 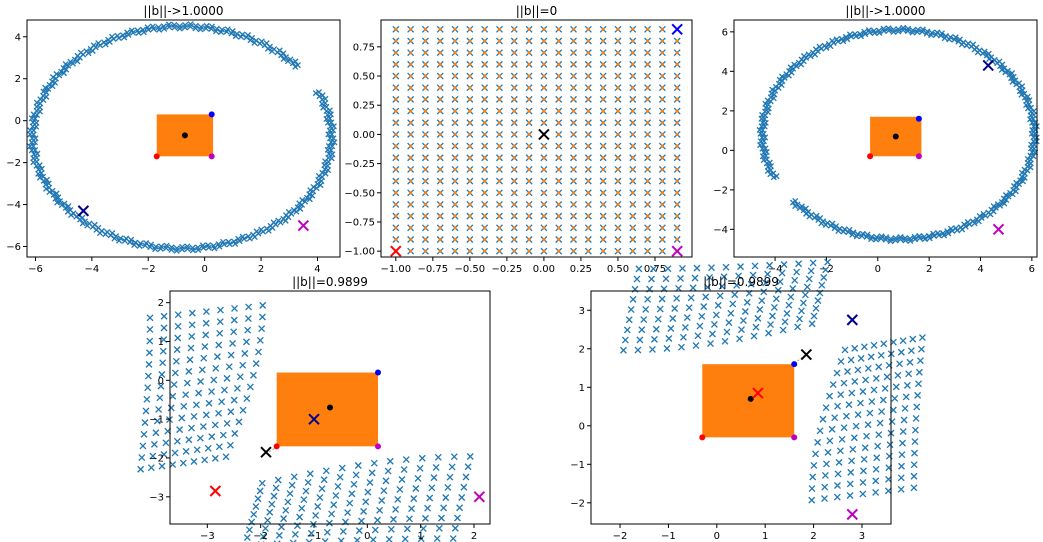 What do you see at coordinates (765, 536) in the screenshot?
I see `x-tick-label: 1` at bounding box center [765, 536].